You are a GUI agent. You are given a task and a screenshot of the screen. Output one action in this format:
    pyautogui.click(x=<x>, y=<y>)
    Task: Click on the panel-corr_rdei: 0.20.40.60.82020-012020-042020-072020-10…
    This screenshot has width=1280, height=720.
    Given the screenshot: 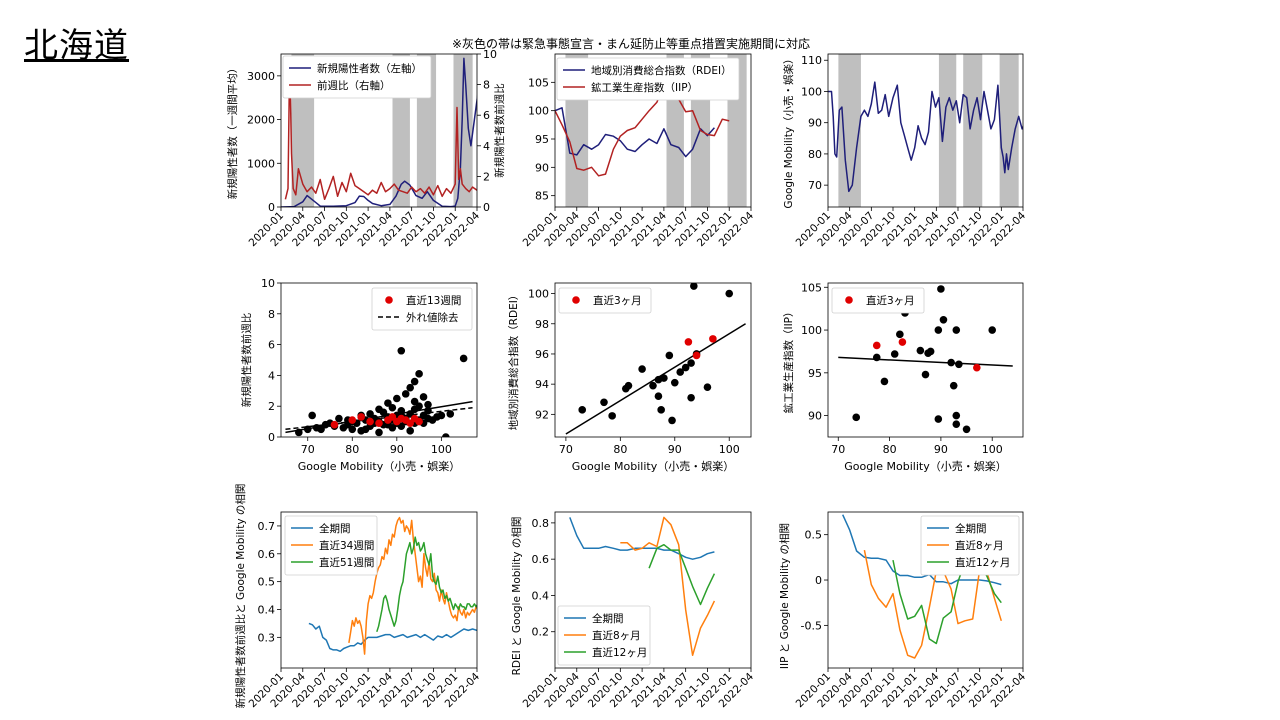 What is the action you would take?
    pyautogui.click(x=633, y=610)
    